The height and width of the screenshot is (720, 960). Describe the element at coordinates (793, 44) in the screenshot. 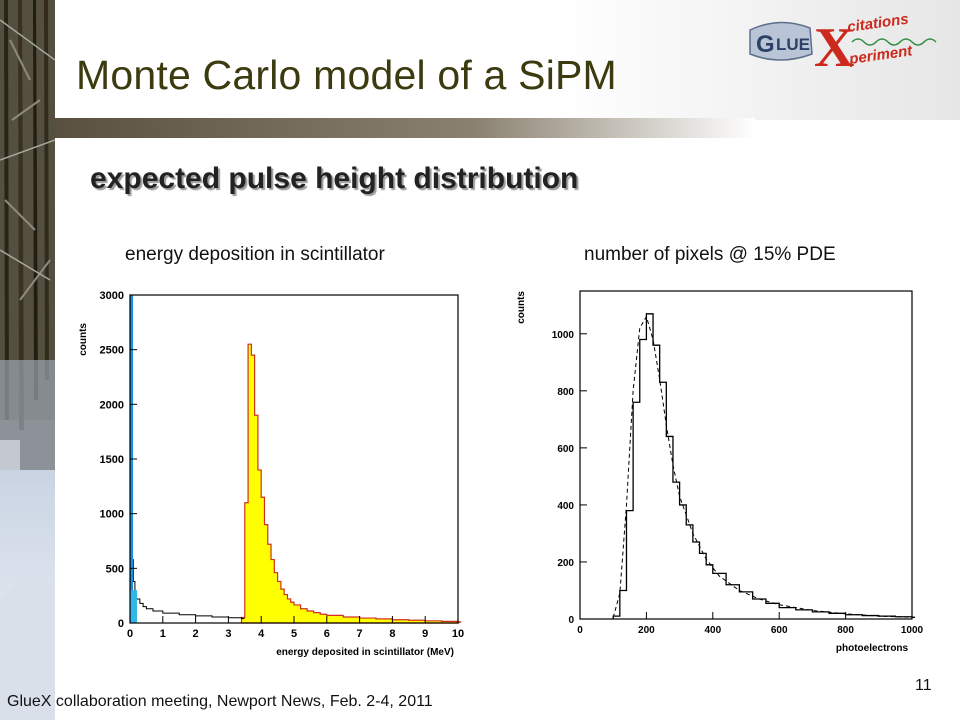

I see `svg-text: LUE` at that location.